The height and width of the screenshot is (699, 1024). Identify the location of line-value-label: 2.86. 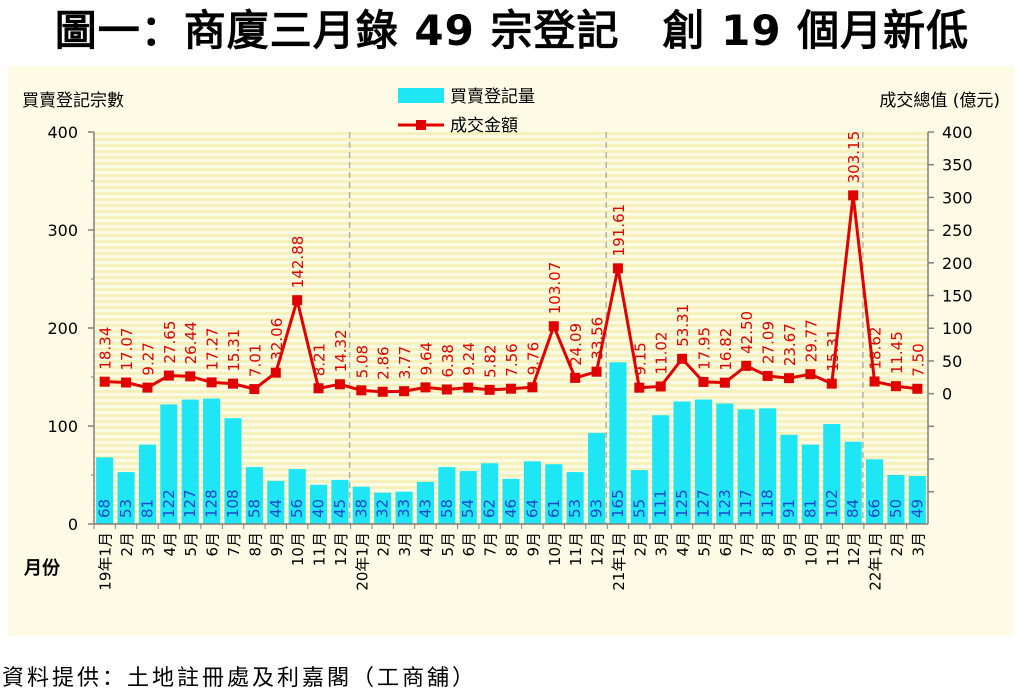
(384, 362).